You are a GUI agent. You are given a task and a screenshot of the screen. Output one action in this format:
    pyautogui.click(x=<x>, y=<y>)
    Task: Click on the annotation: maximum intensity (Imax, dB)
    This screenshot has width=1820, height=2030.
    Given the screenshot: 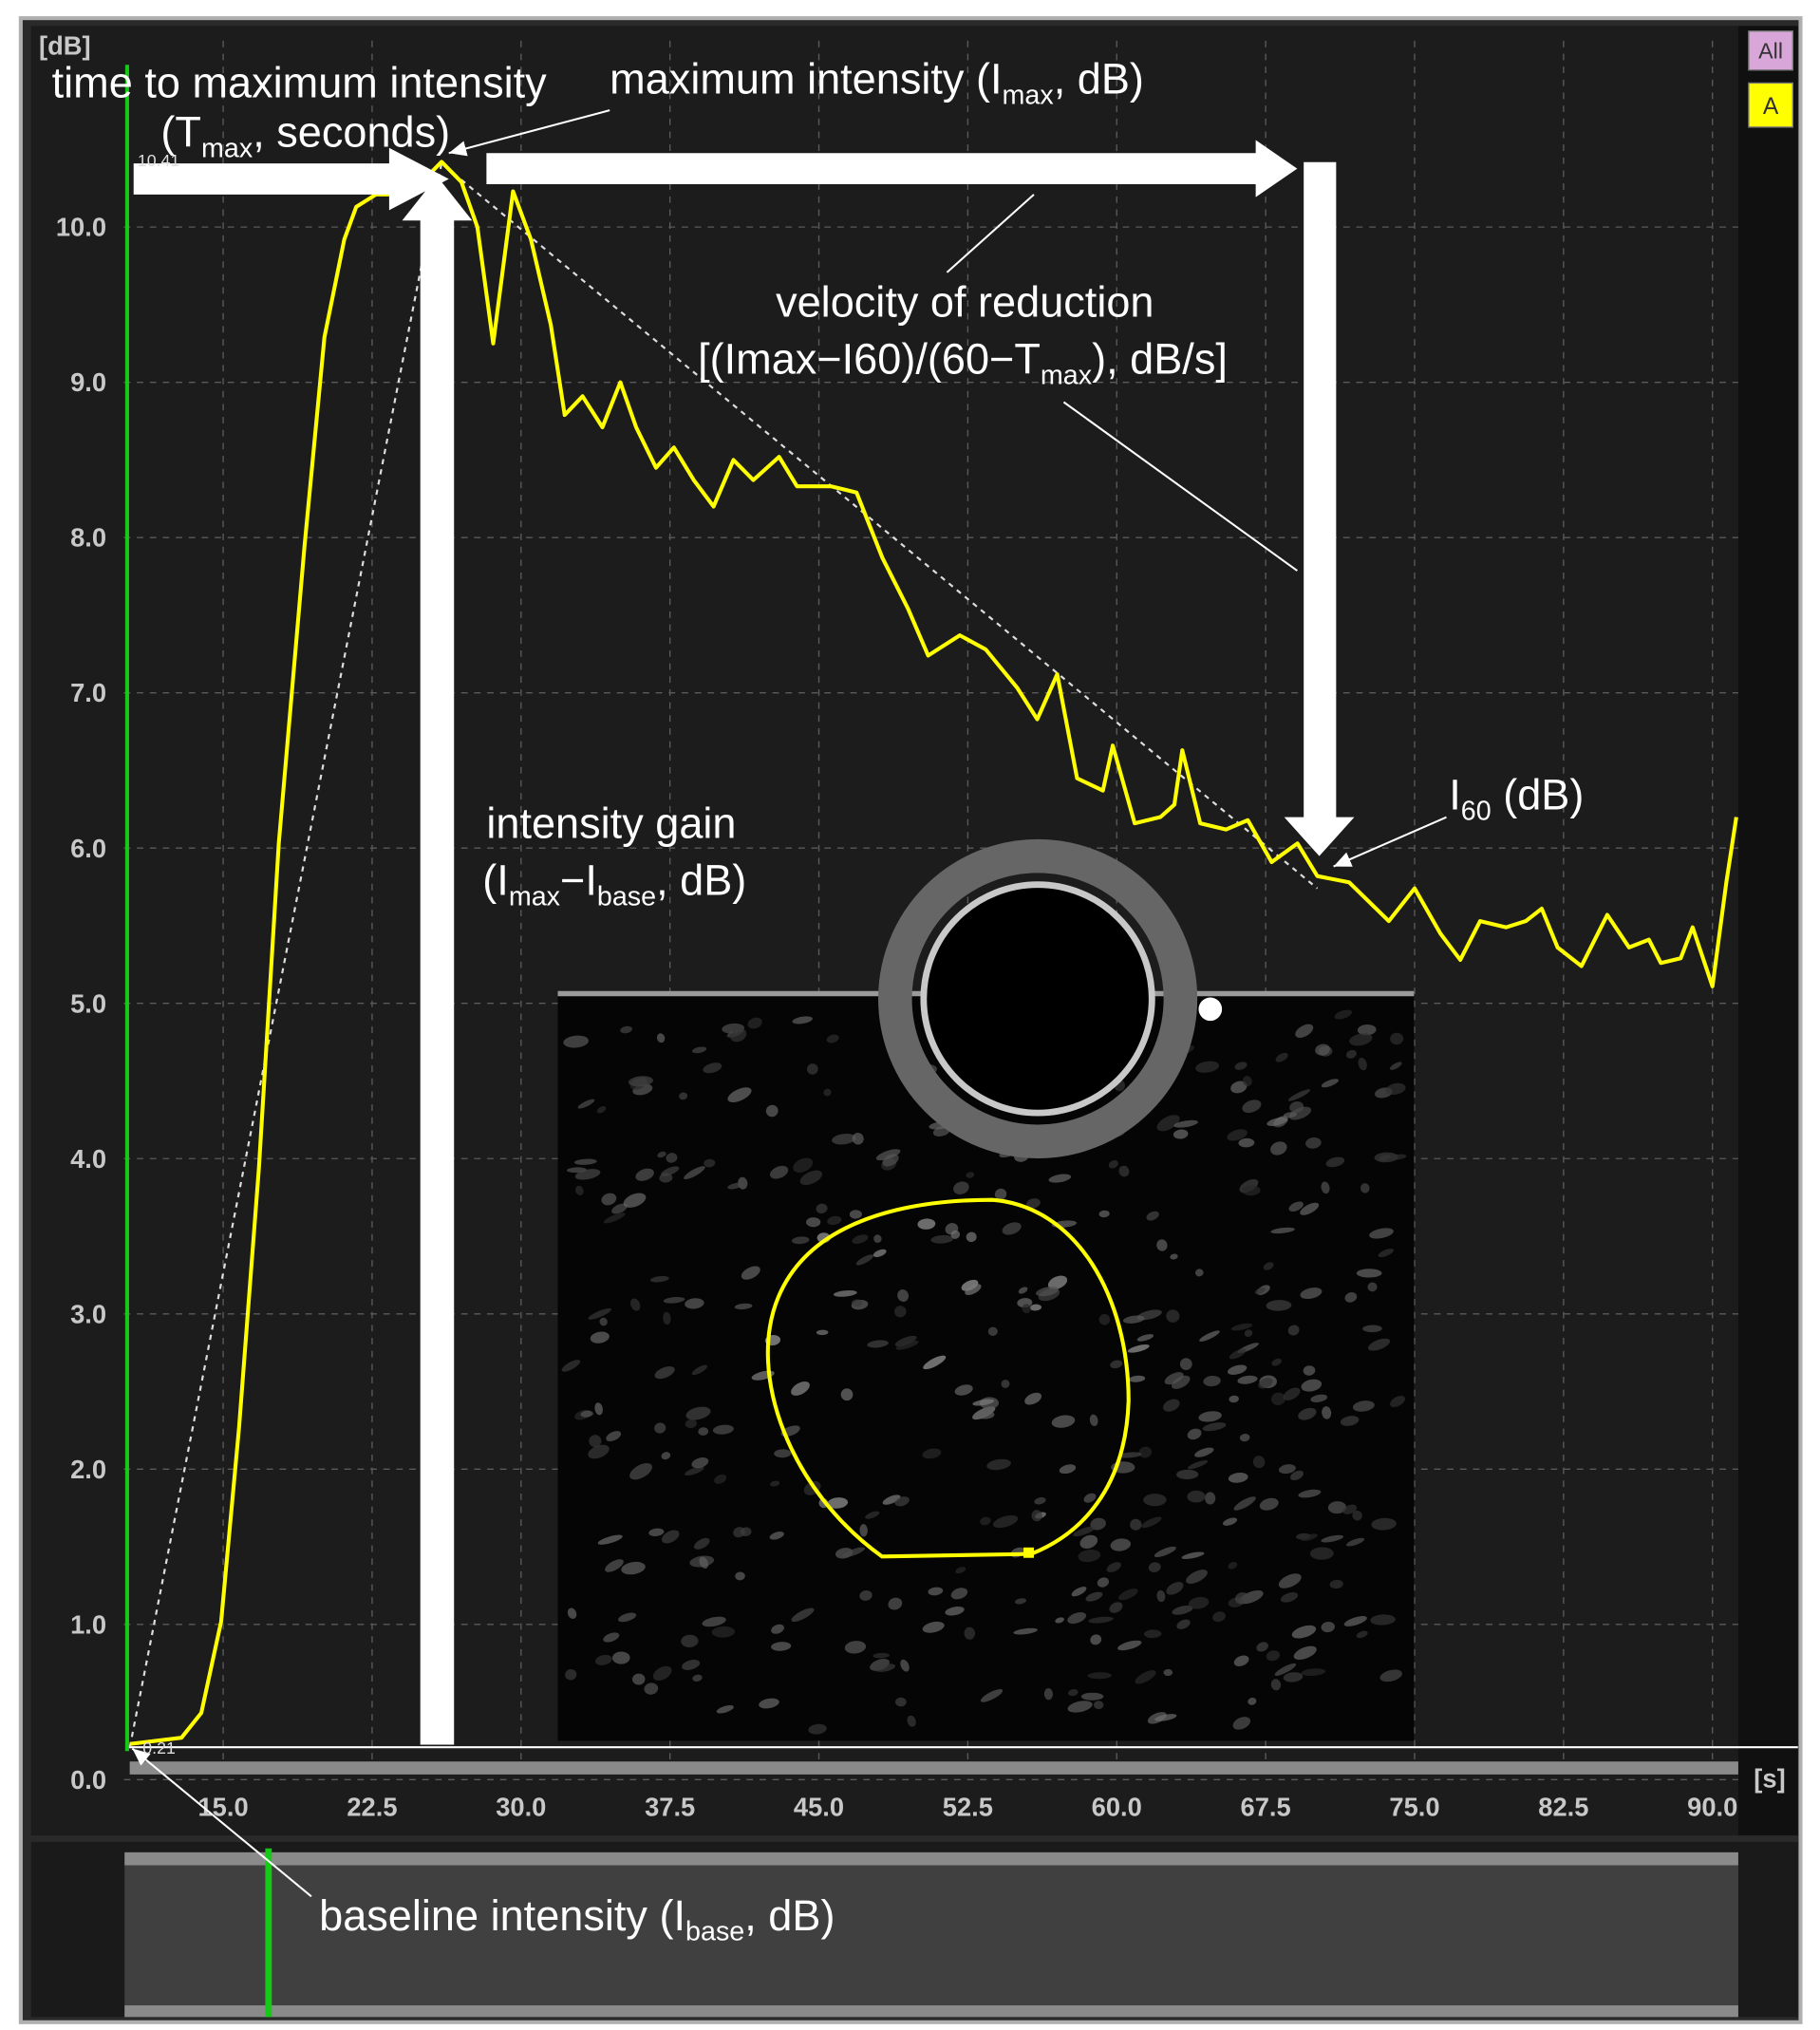 What is the action you would take?
    pyautogui.click(x=877, y=82)
    